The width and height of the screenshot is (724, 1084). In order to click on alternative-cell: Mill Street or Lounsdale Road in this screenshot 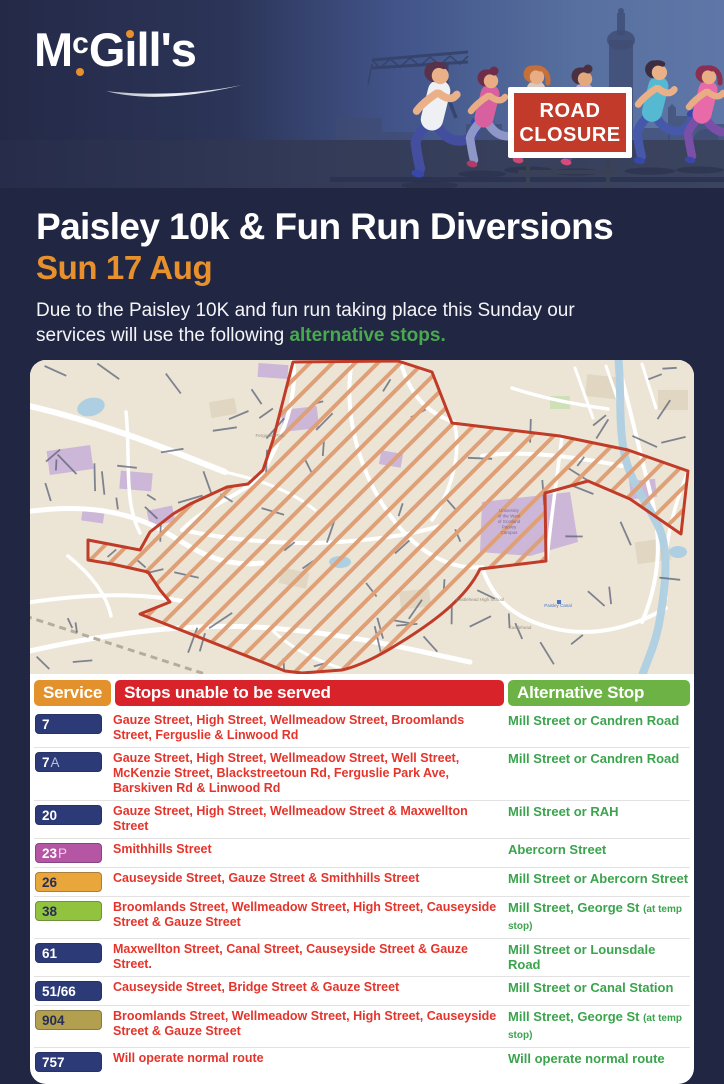, I will do `click(599, 957)`.